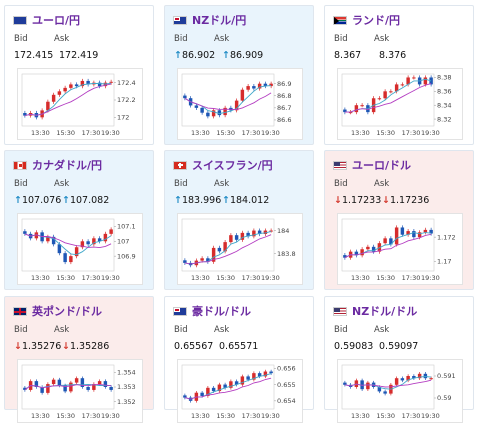 This screenshot has height=425, width=480. What do you see at coordinates (228, 247) in the screenshot?
I see `moving-average-fast` at bounding box center [228, 247].